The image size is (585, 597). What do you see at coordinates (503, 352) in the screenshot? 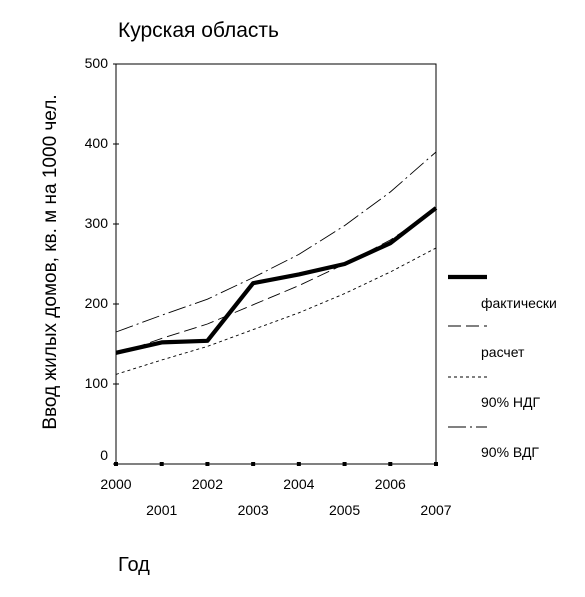
I see `legend-label: расчет` at bounding box center [503, 352].